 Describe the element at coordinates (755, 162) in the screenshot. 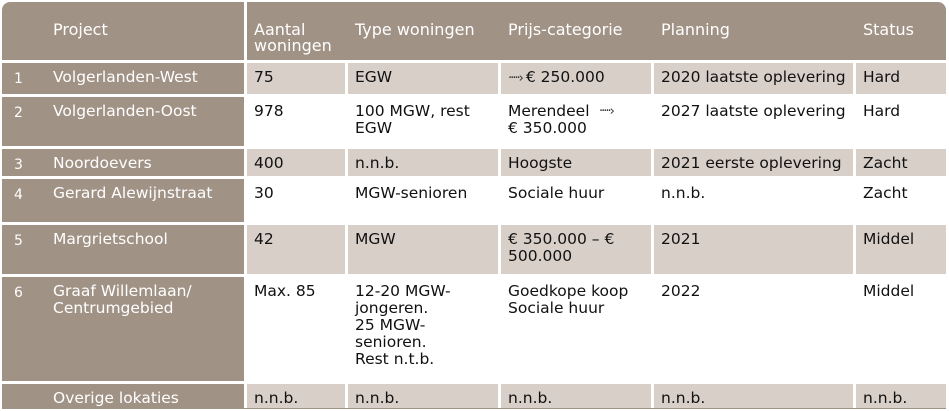

I see `cell-planning: 2021 eerste oplevering` at that location.